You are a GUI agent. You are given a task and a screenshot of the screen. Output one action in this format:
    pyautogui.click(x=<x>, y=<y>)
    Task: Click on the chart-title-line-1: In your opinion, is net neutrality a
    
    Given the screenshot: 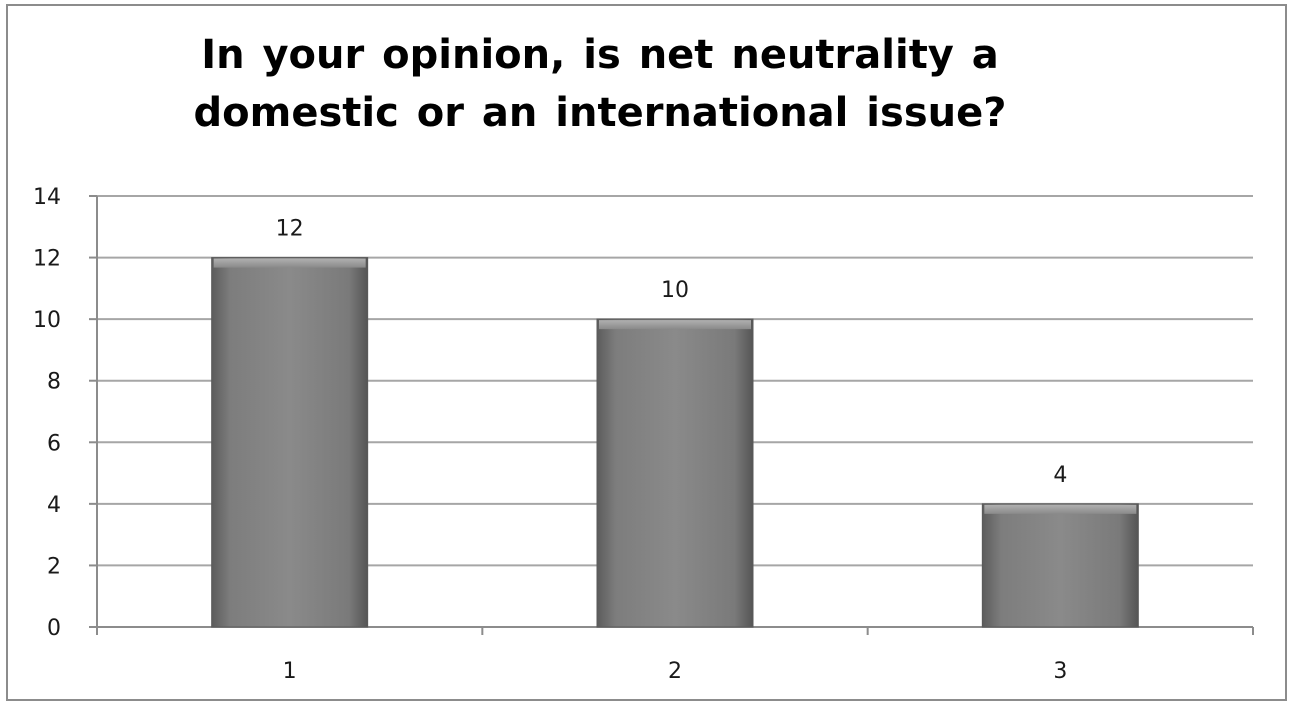 What is the action you would take?
    pyautogui.click(x=600, y=55)
    